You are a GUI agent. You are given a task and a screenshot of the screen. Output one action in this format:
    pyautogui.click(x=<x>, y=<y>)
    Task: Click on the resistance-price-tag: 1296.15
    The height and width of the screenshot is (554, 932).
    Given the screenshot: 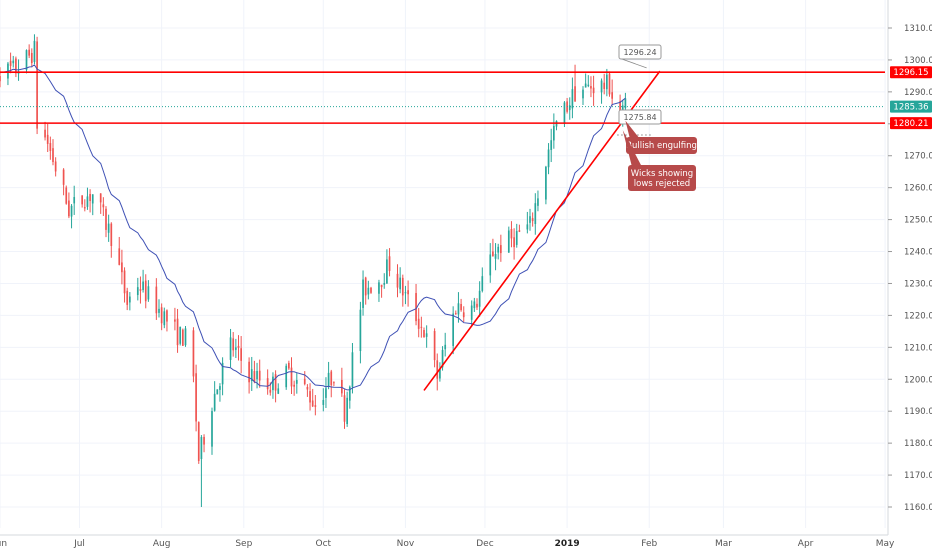 What is the action you would take?
    pyautogui.click(x=910, y=73)
    